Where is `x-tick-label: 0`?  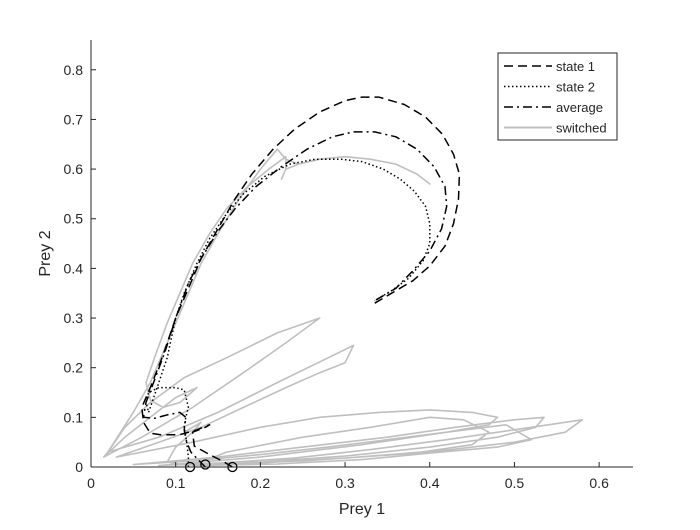 x-tick-label: 0 is located at coordinates (91, 483).